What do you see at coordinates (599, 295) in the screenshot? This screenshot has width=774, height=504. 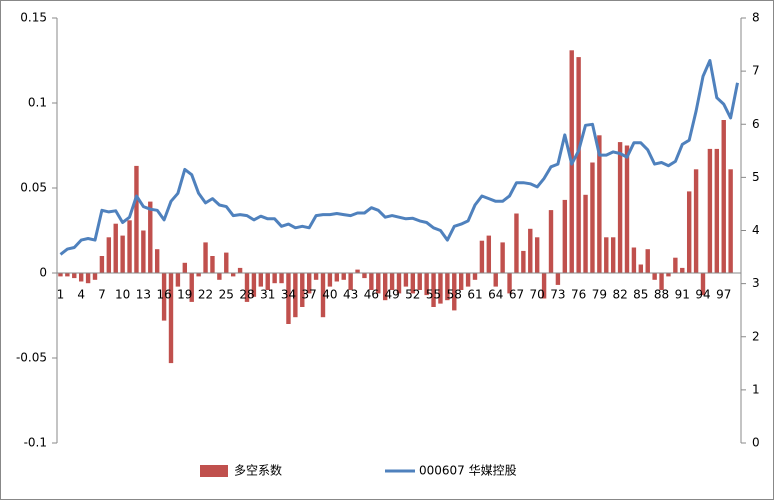 I see `x-tick-label: 79` at bounding box center [599, 295].